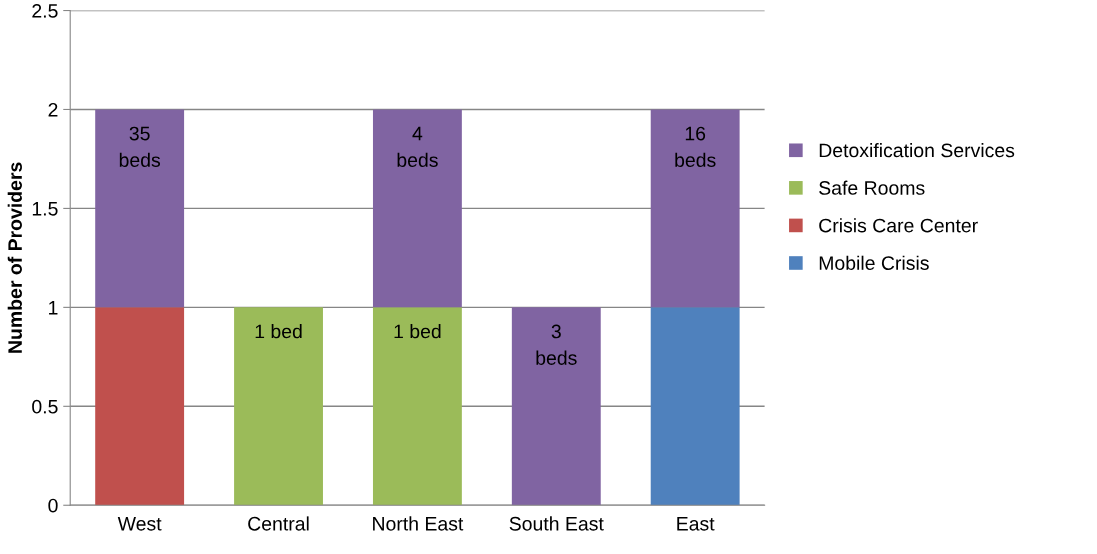  I want to click on annotation: 16 beds, so click(695, 146).